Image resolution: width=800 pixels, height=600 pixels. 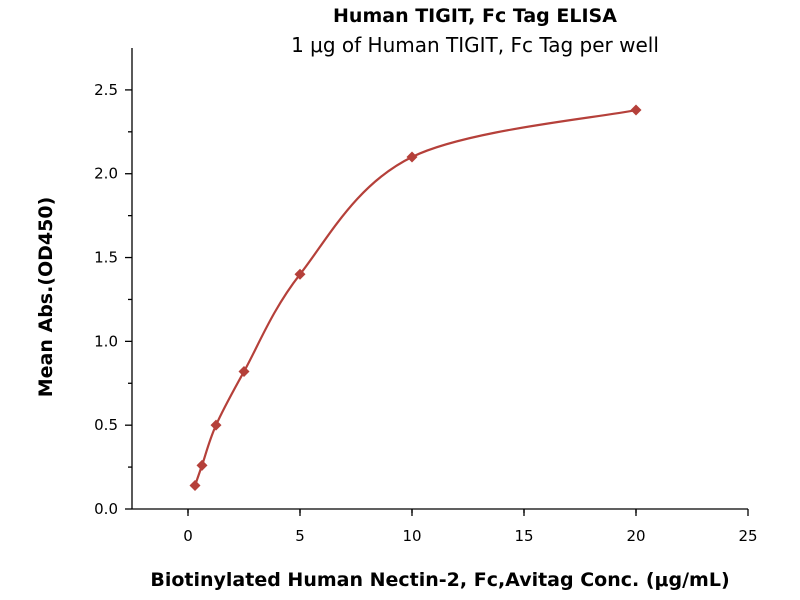 I want to click on x-tick-label: 0, so click(x=188, y=536).